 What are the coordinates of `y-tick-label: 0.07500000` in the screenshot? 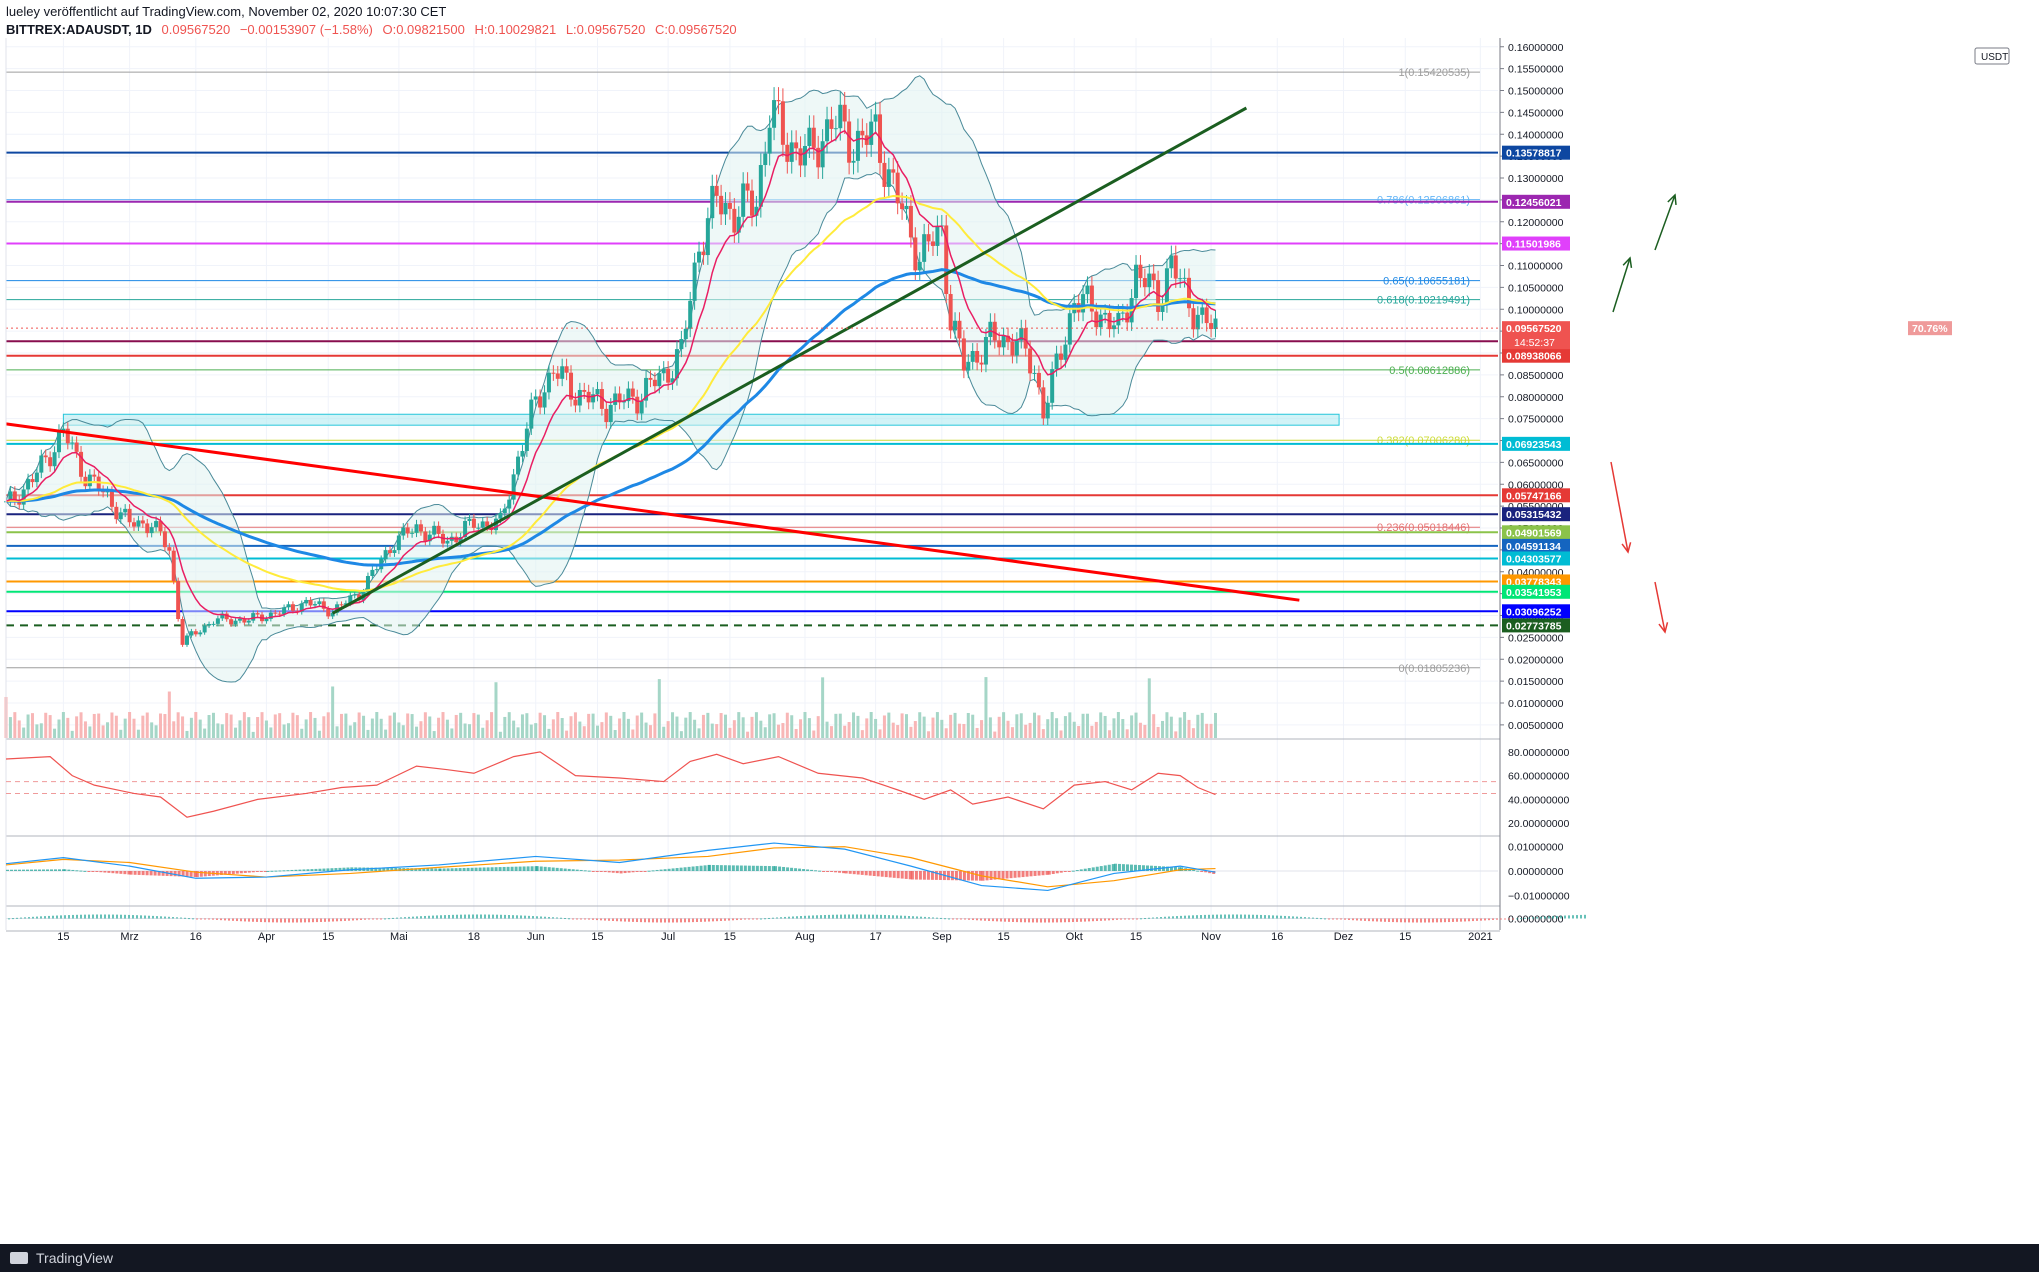 It's located at (1536, 420).